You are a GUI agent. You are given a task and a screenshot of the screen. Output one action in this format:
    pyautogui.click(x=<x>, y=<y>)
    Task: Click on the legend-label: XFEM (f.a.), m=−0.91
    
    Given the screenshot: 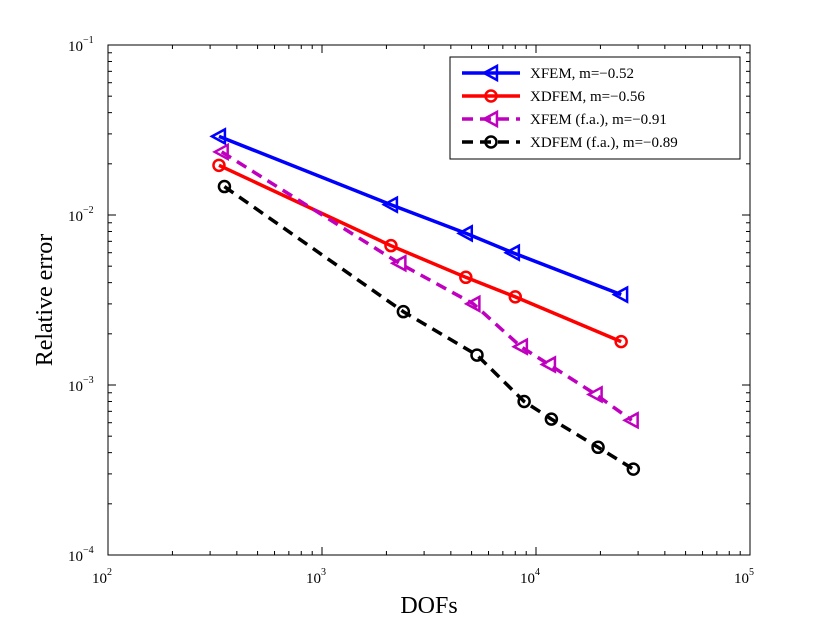 What is the action you would take?
    pyautogui.click(x=598, y=120)
    